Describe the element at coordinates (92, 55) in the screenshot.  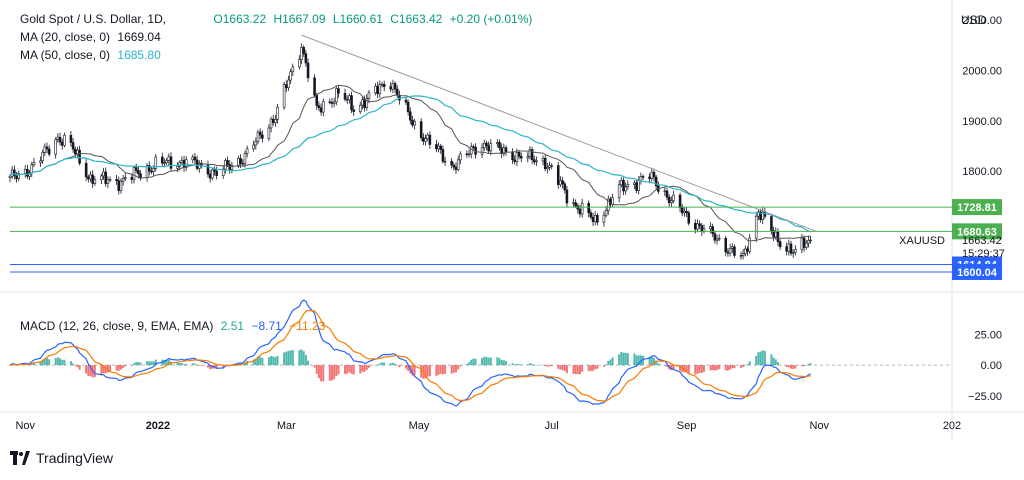
I see `legend-ma50-row: MA (50, close, 0) 1685.80` at that location.